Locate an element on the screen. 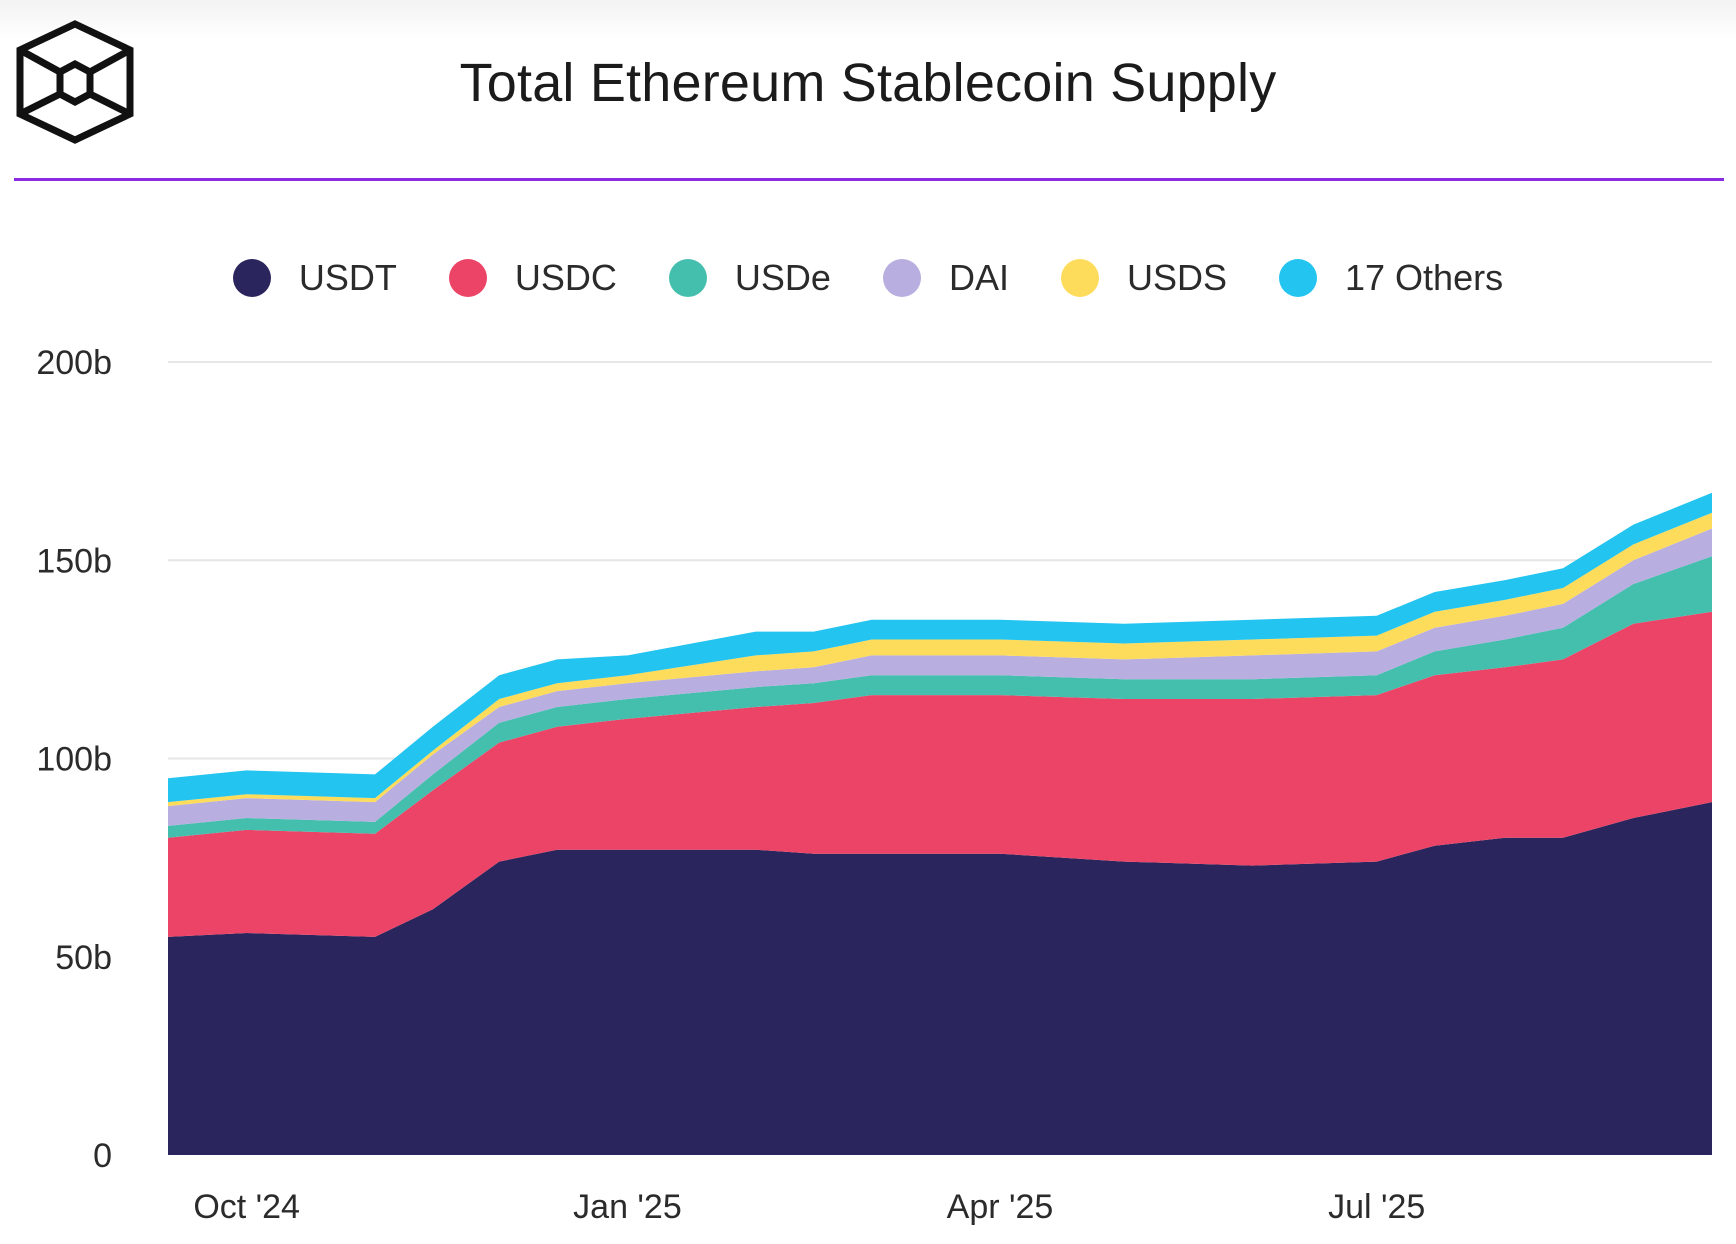  y-tick-label: 150b is located at coordinates (74, 561).